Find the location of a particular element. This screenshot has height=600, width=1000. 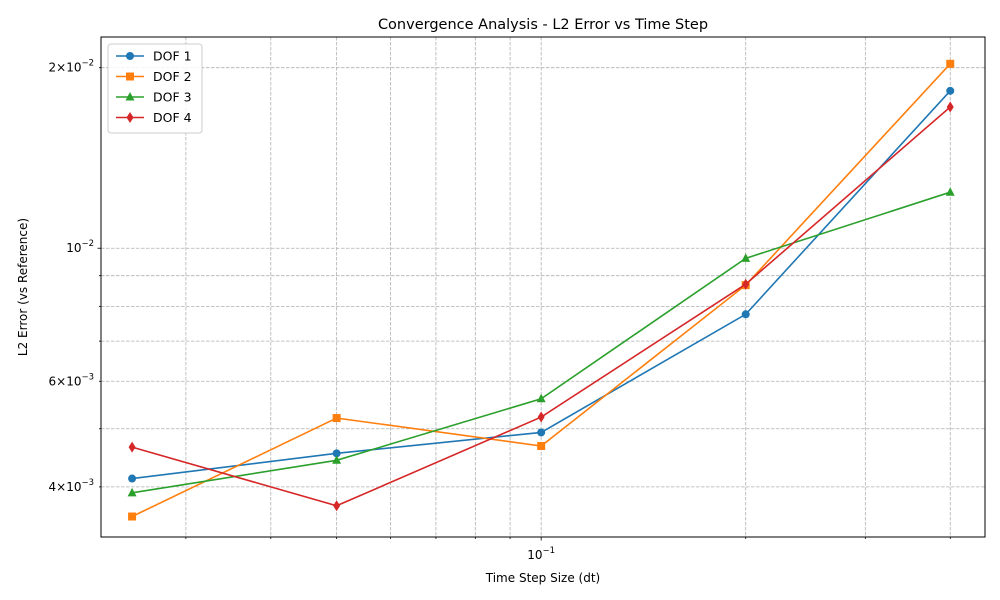

y-tick-label: 4×10⁻³ is located at coordinates (72, 486).